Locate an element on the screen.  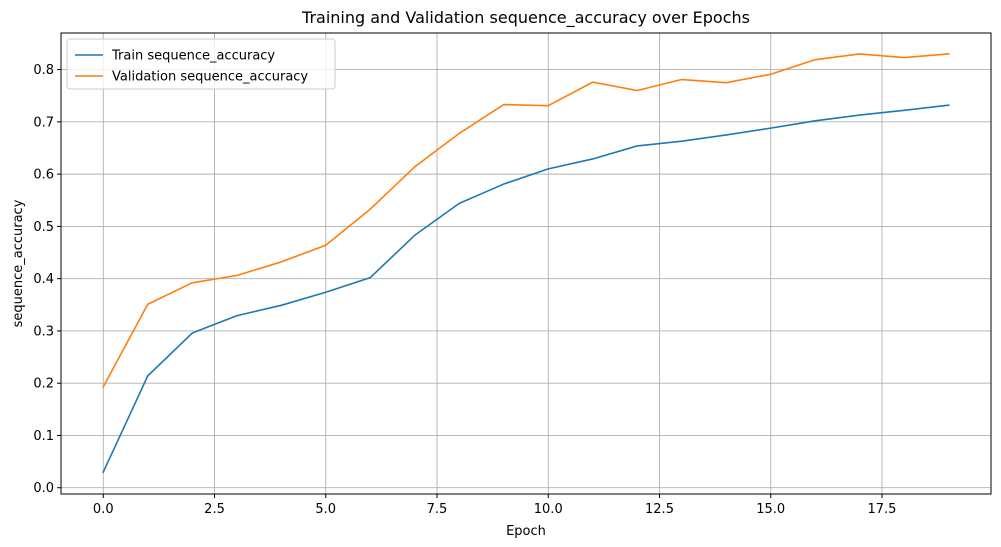
y-tick-label: 0.1 is located at coordinates (43, 436).